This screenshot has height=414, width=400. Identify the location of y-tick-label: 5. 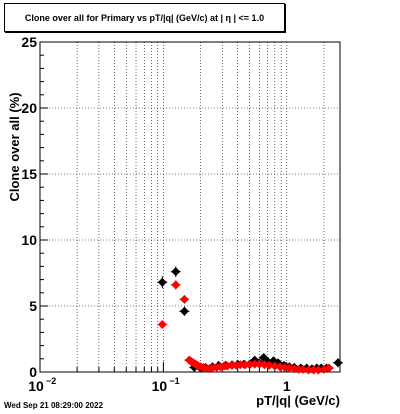
(33, 306).